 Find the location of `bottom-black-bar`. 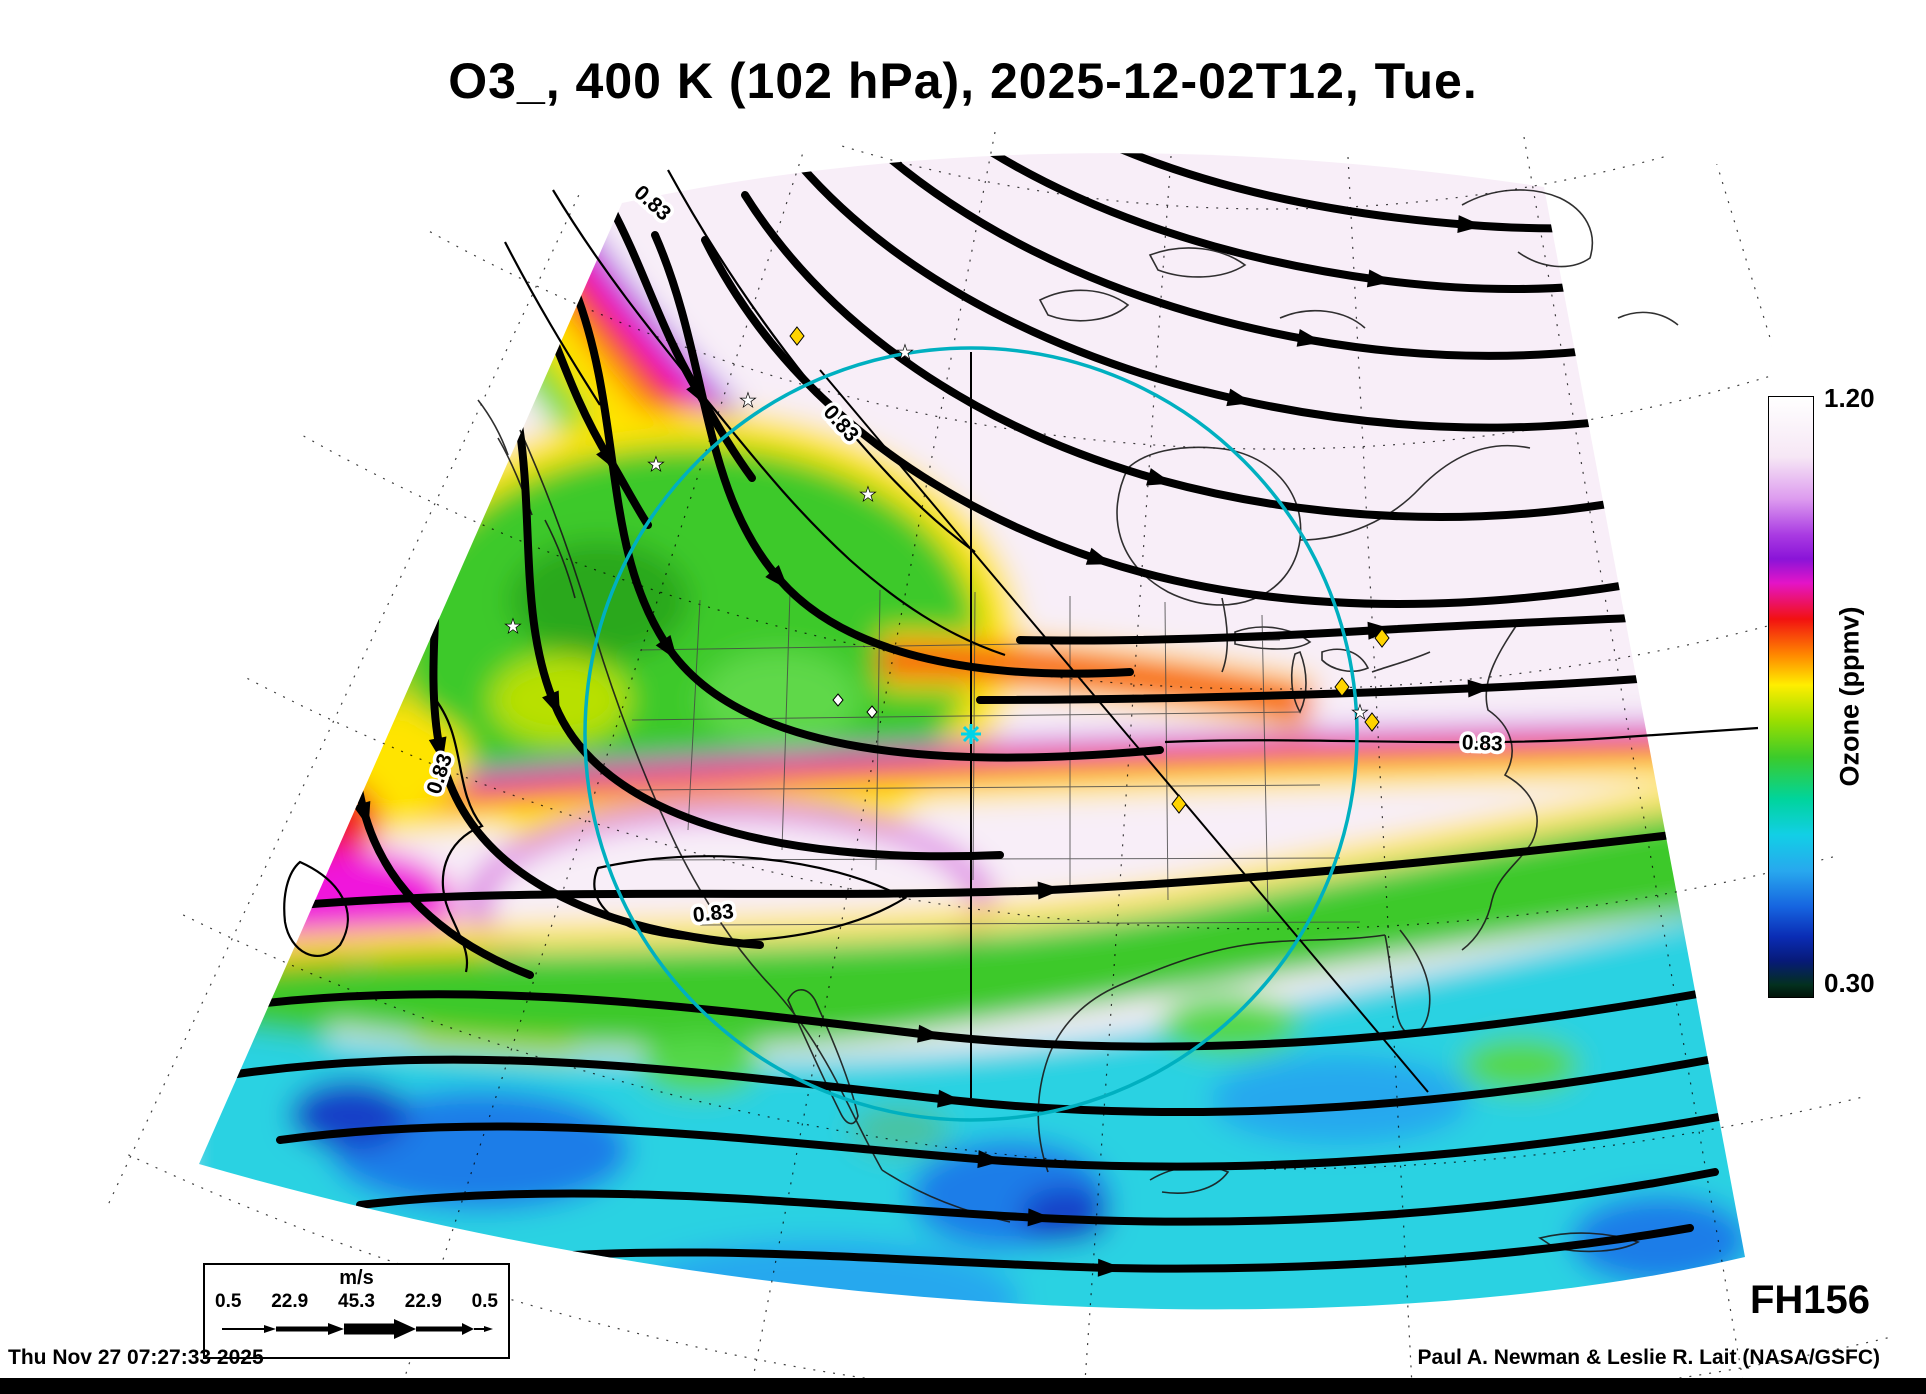

bottom-black-bar is located at coordinates (963, 1386).